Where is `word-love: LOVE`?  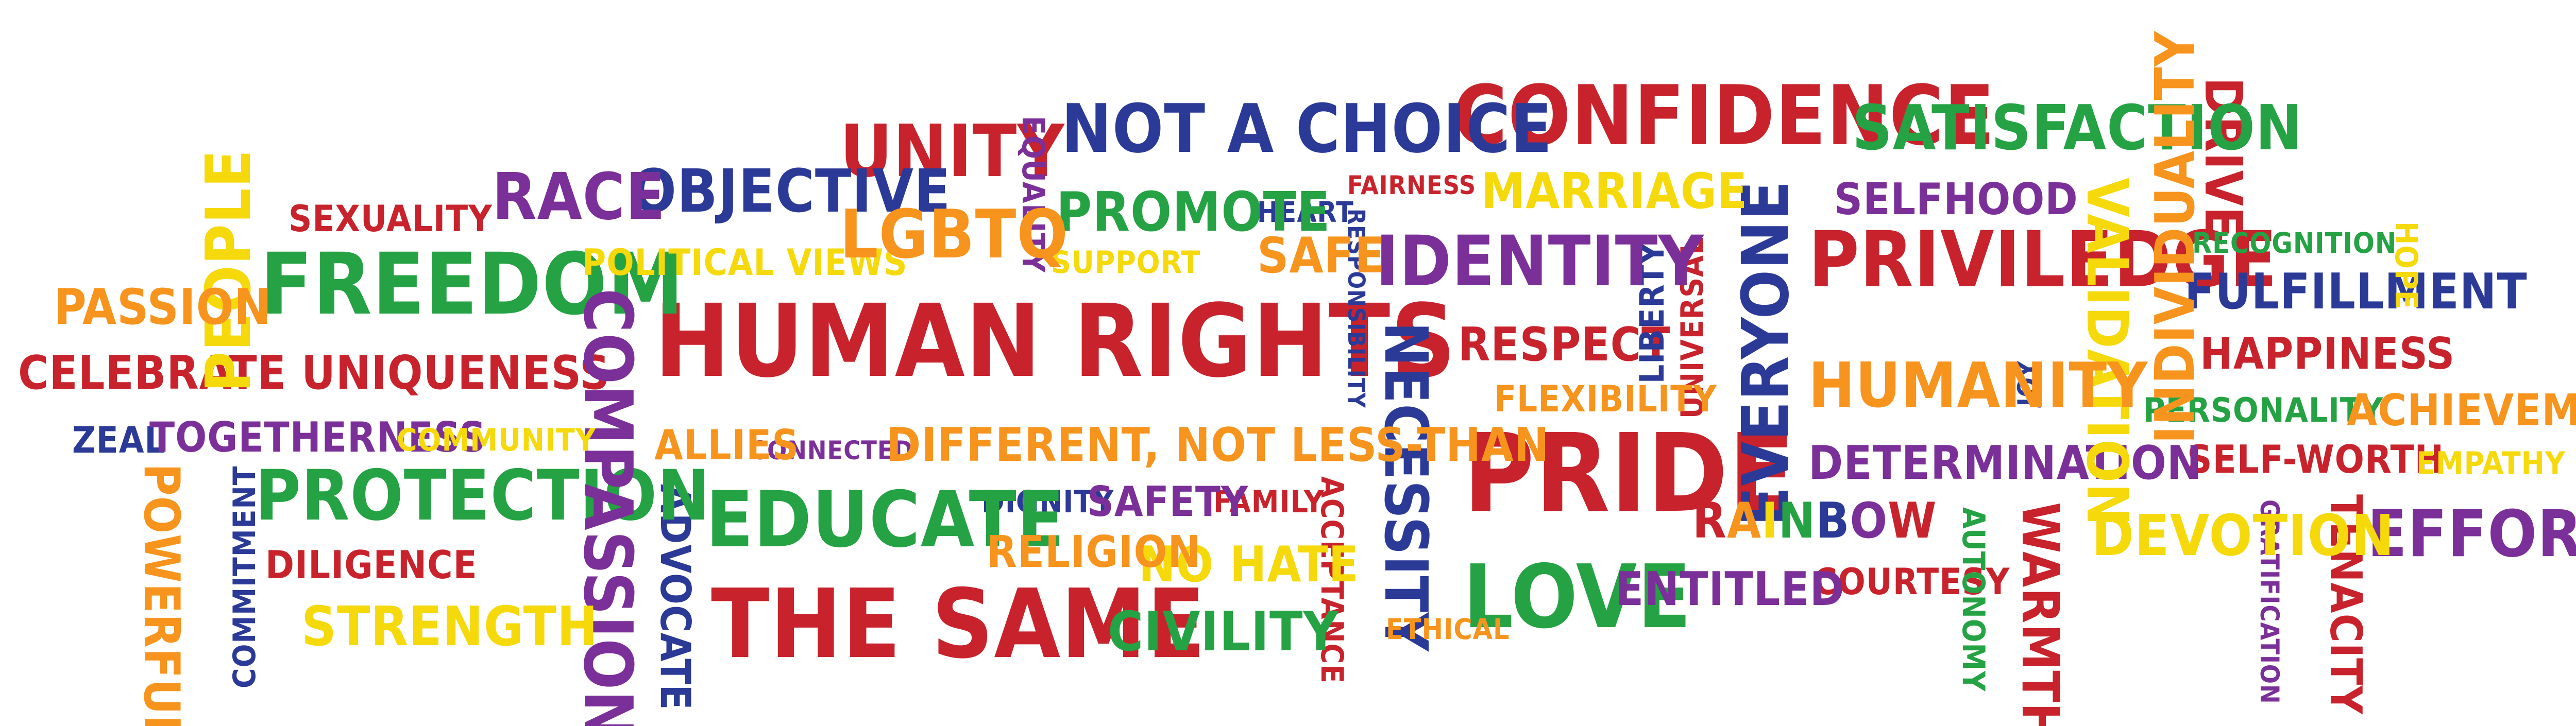
word-love: LOVE is located at coordinates (1577, 597).